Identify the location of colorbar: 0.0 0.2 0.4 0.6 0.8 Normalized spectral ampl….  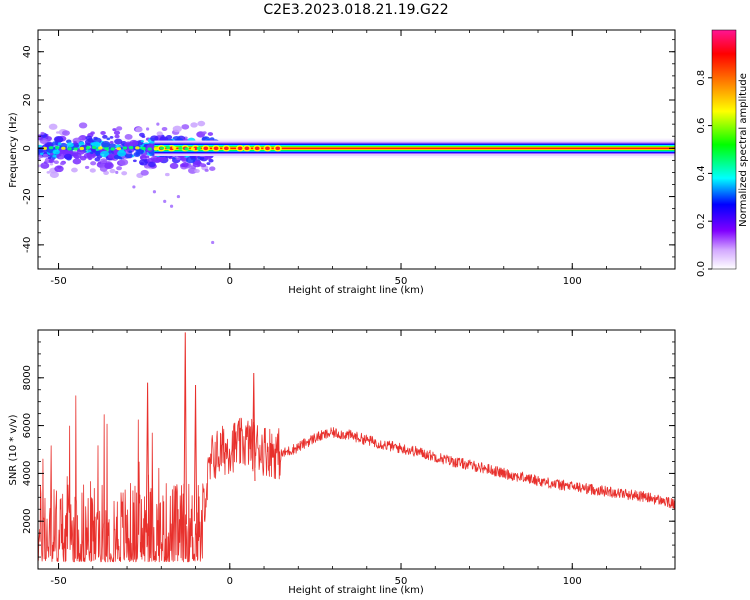
(722, 153).